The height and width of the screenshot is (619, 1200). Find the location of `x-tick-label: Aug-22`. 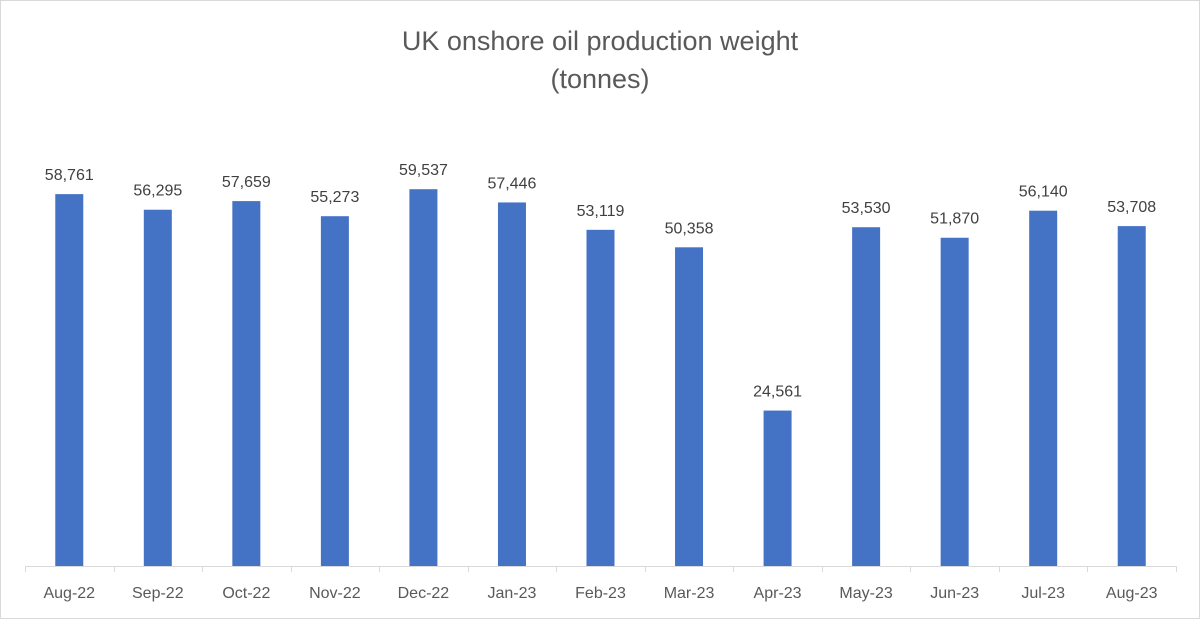

x-tick-label: Aug-22 is located at coordinates (69, 593).